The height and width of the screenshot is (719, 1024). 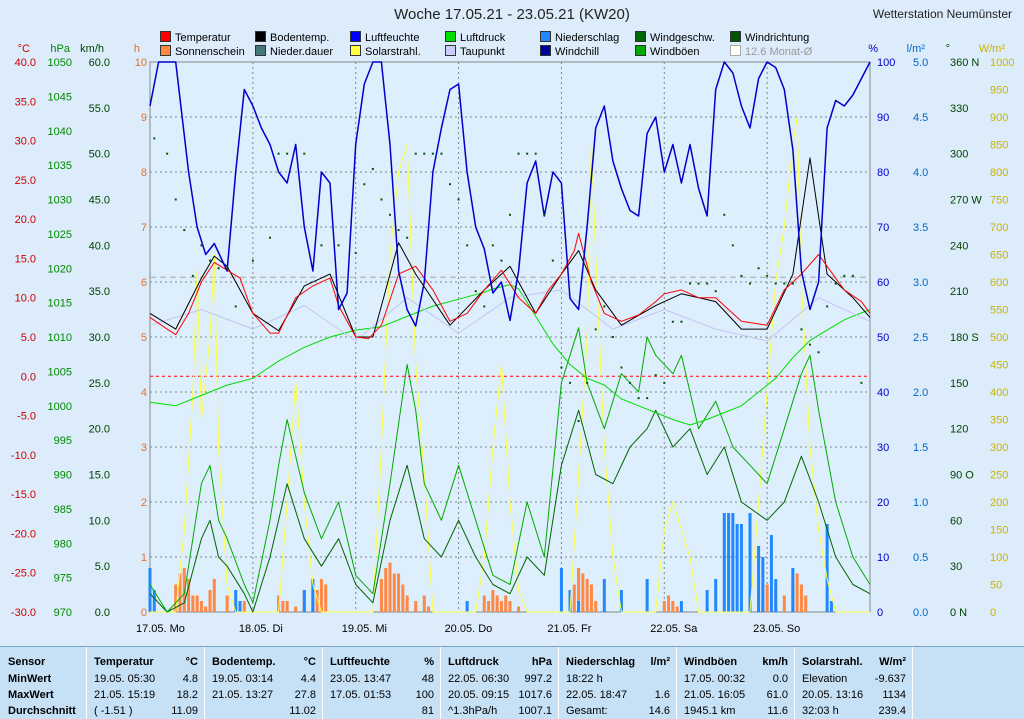 I want to click on stats-cell-value: 18.2, so click(x=187, y=695).